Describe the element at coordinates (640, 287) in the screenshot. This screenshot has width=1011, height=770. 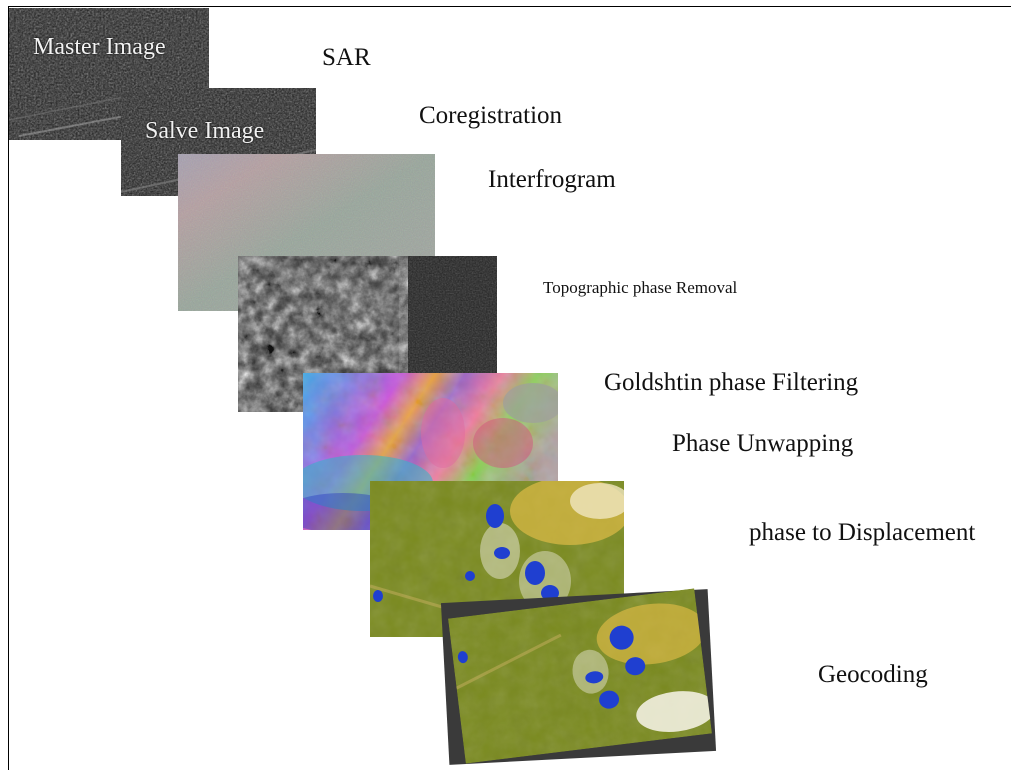
I see `step-topographic-removal-label: Topographic phase Removal` at that location.